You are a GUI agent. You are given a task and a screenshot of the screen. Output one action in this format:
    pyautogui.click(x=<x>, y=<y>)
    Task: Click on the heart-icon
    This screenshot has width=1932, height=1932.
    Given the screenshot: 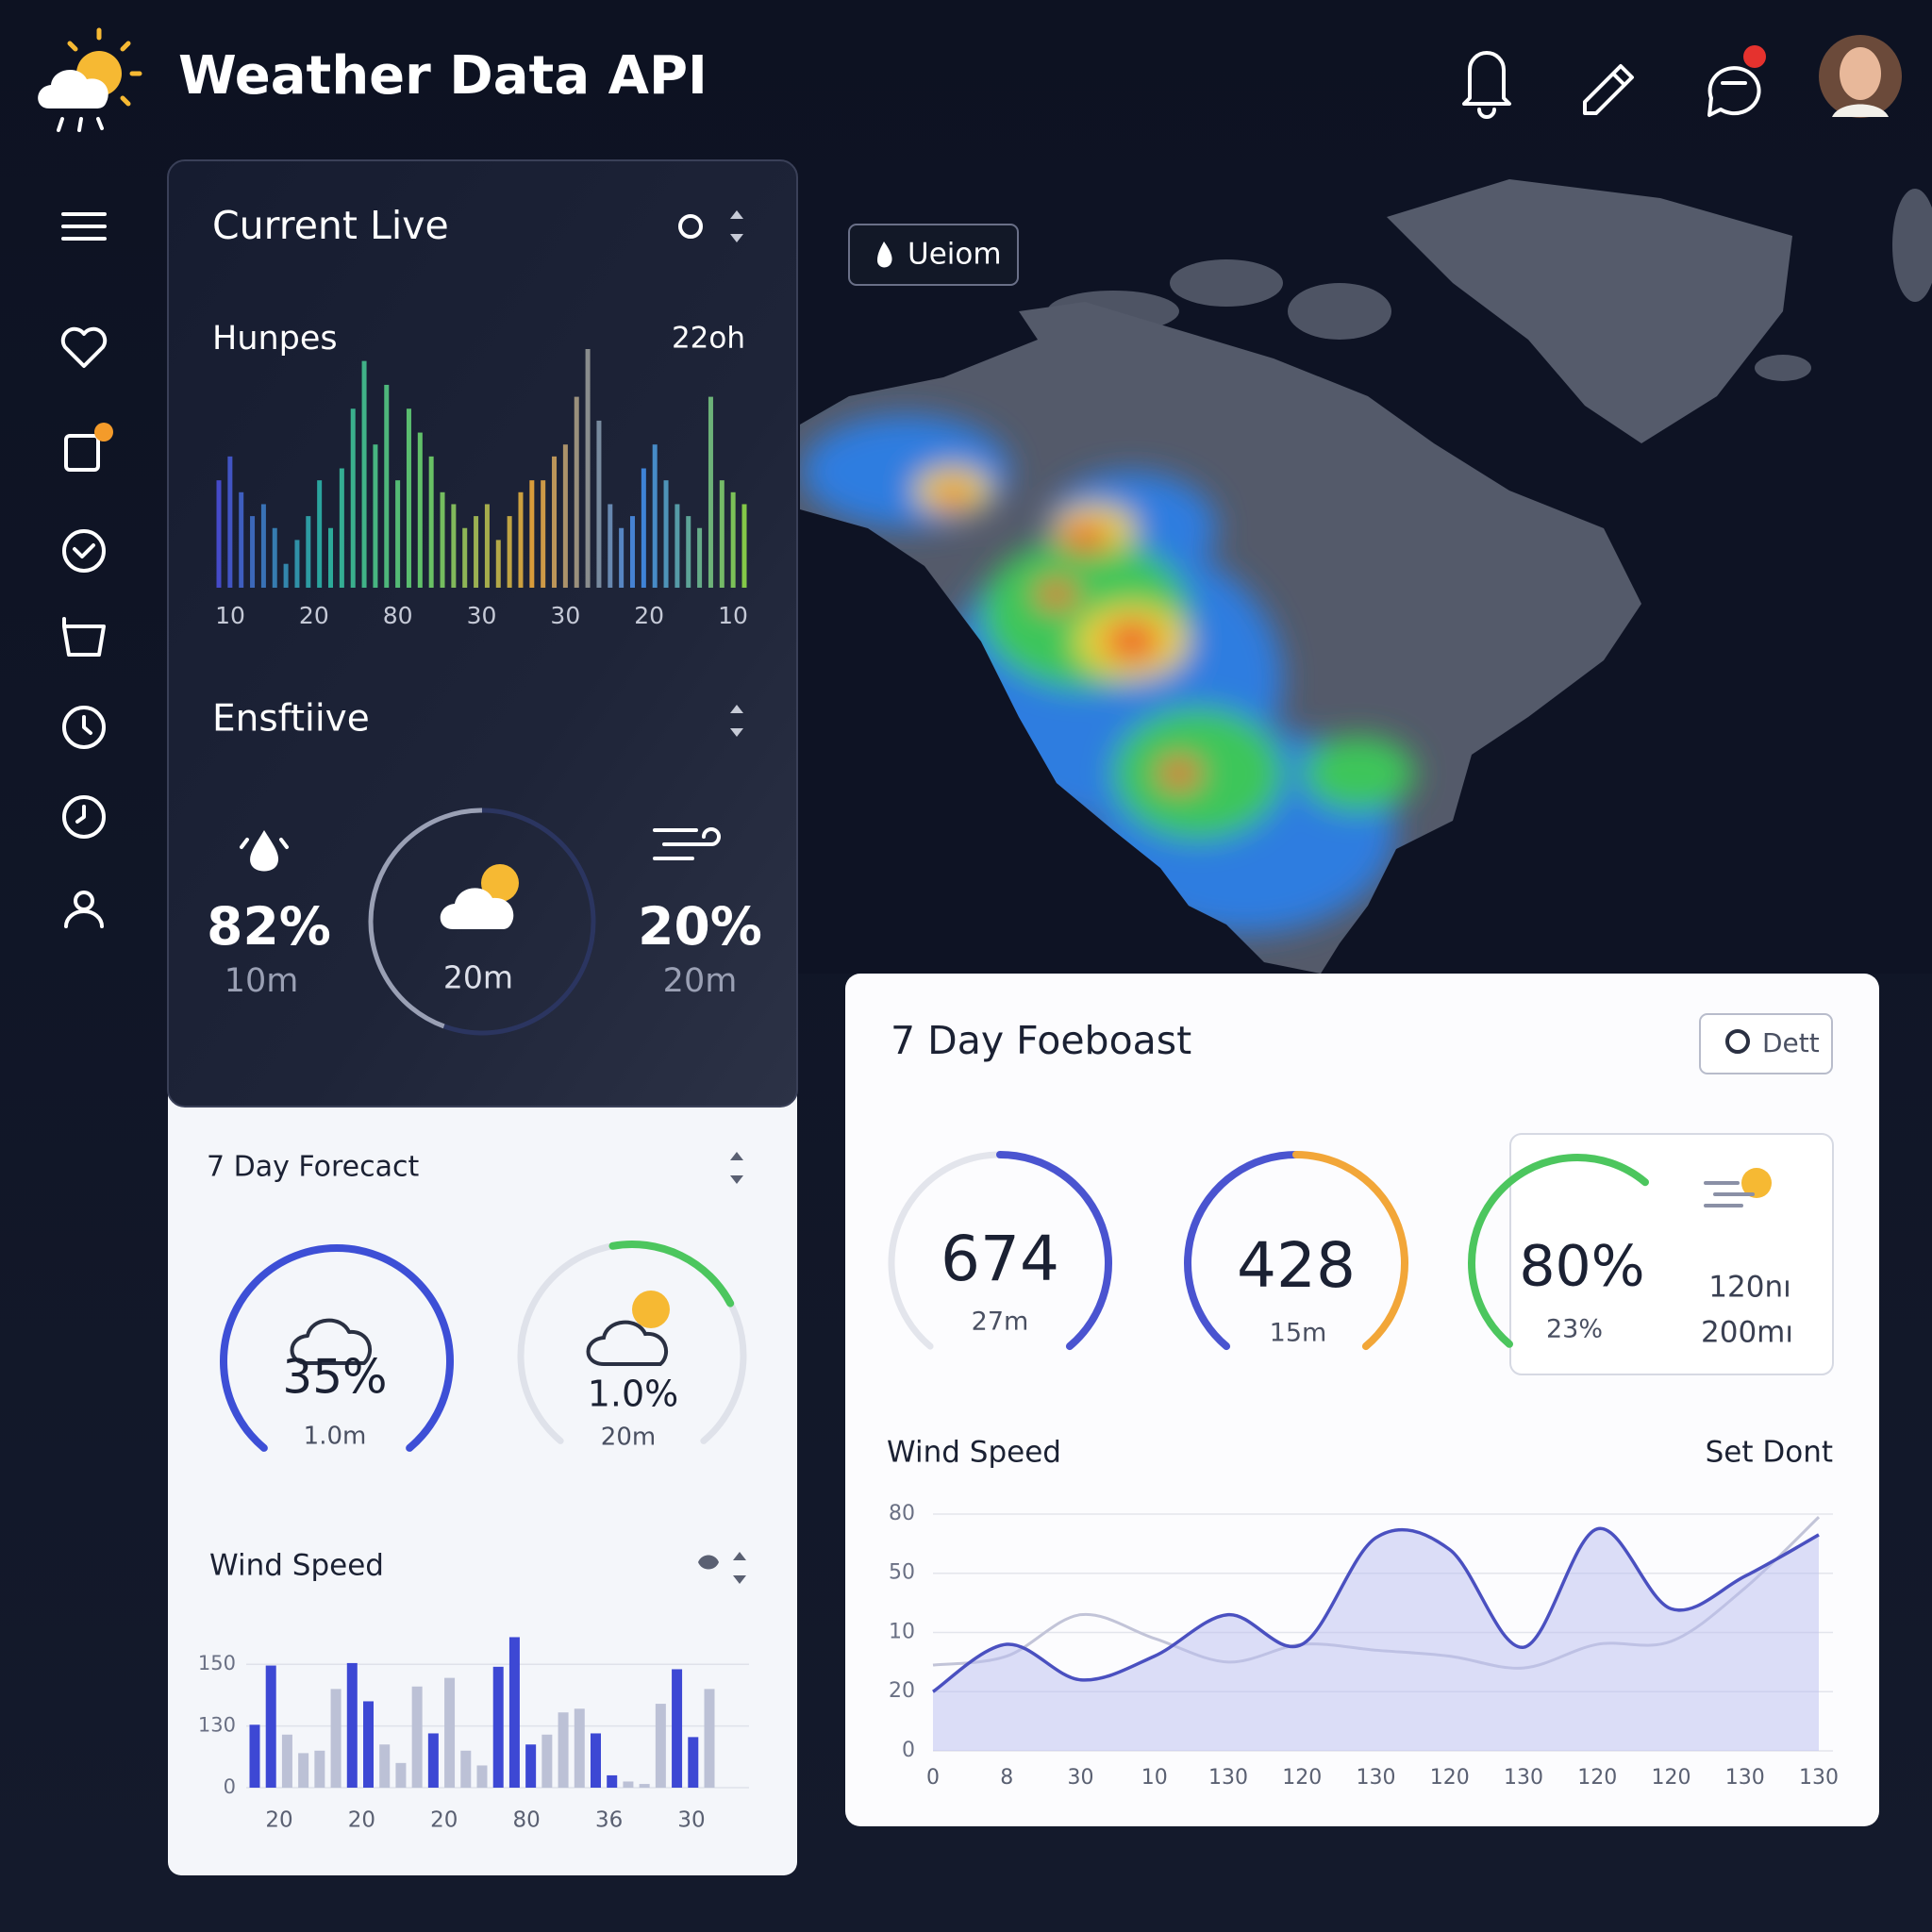 What is the action you would take?
    pyautogui.click(x=84, y=347)
    